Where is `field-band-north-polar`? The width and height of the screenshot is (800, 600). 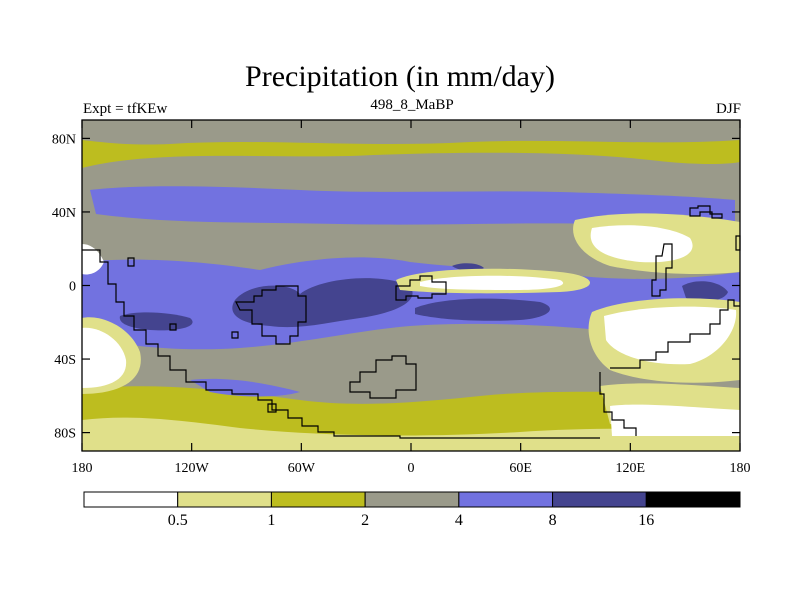 field-band-north-polar is located at coordinates (411, 132).